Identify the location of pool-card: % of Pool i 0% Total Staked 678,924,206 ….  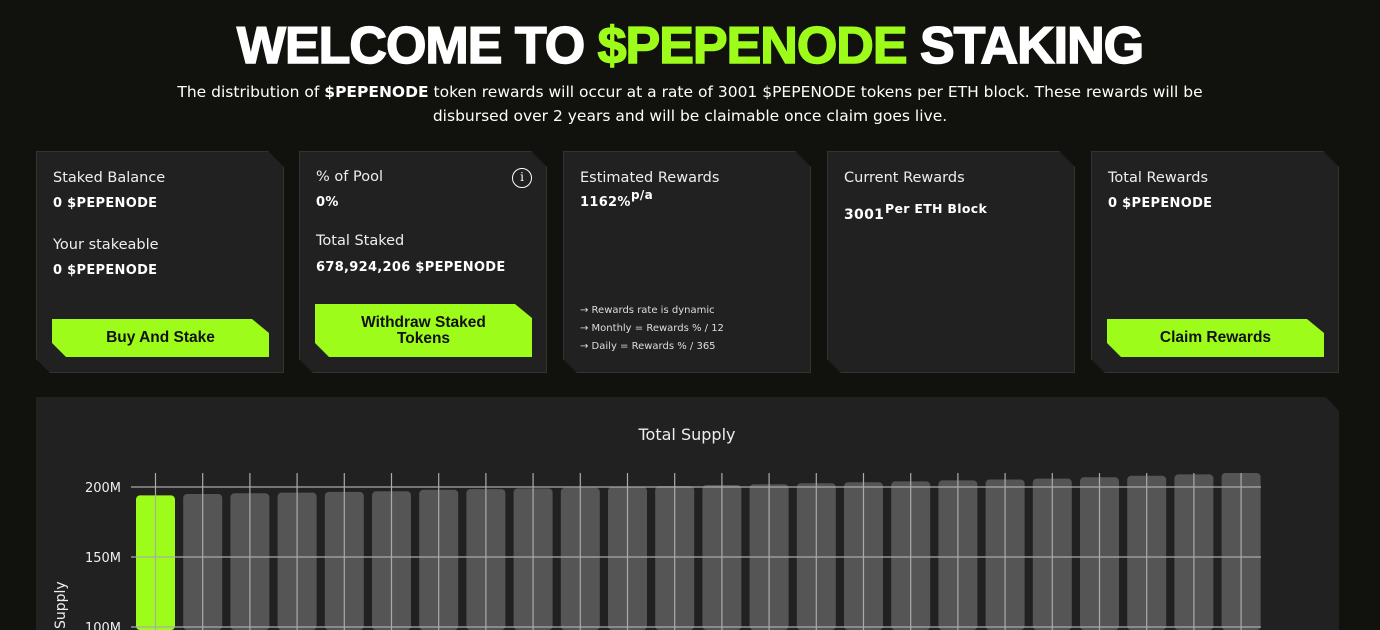
(423, 262).